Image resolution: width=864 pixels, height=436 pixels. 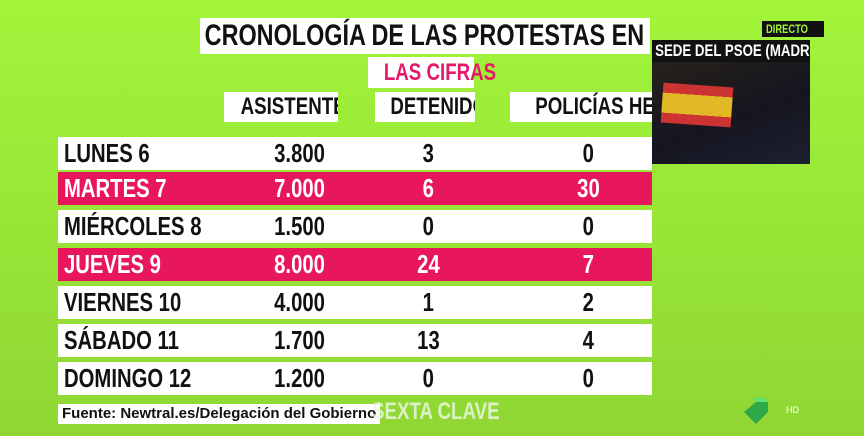 What do you see at coordinates (428, 340) in the screenshot?
I see `detenidos-cell: 13` at bounding box center [428, 340].